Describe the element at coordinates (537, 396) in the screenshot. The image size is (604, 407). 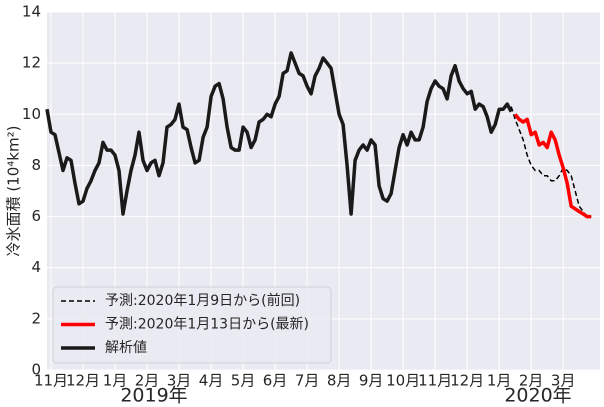
I see `year-label: 2020年` at that location.